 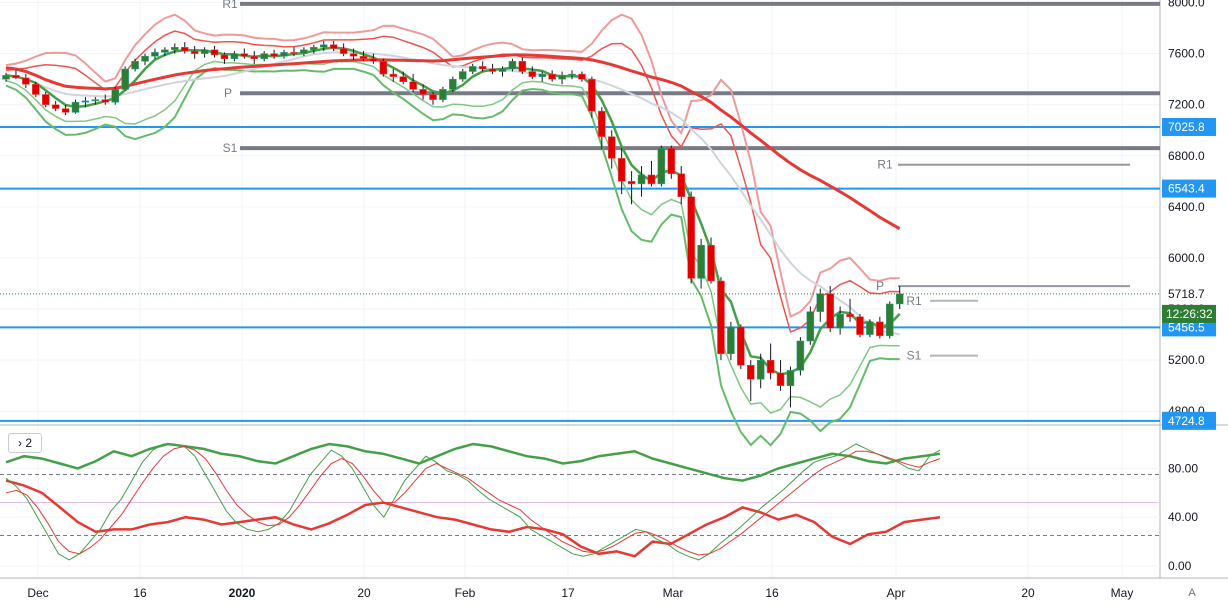 I want to click on oscillator-k-line, so click(x=473, y=502).